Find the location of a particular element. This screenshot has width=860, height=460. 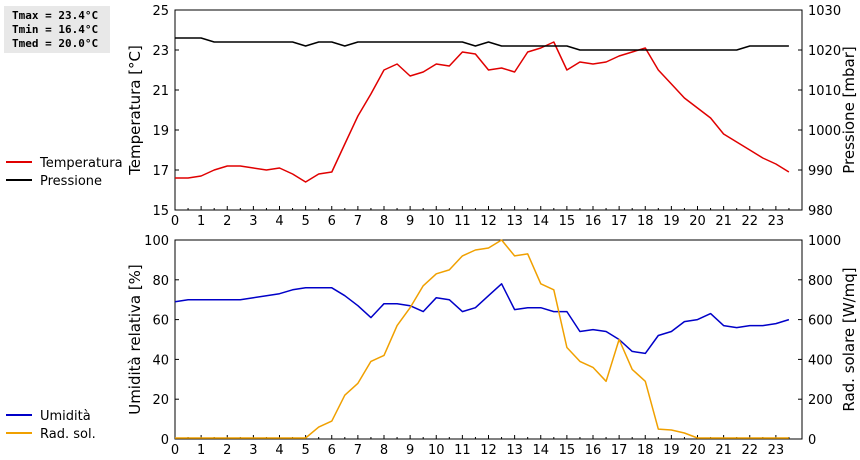

top-x-tick-label: 0 is located at coordinates (175, 221).